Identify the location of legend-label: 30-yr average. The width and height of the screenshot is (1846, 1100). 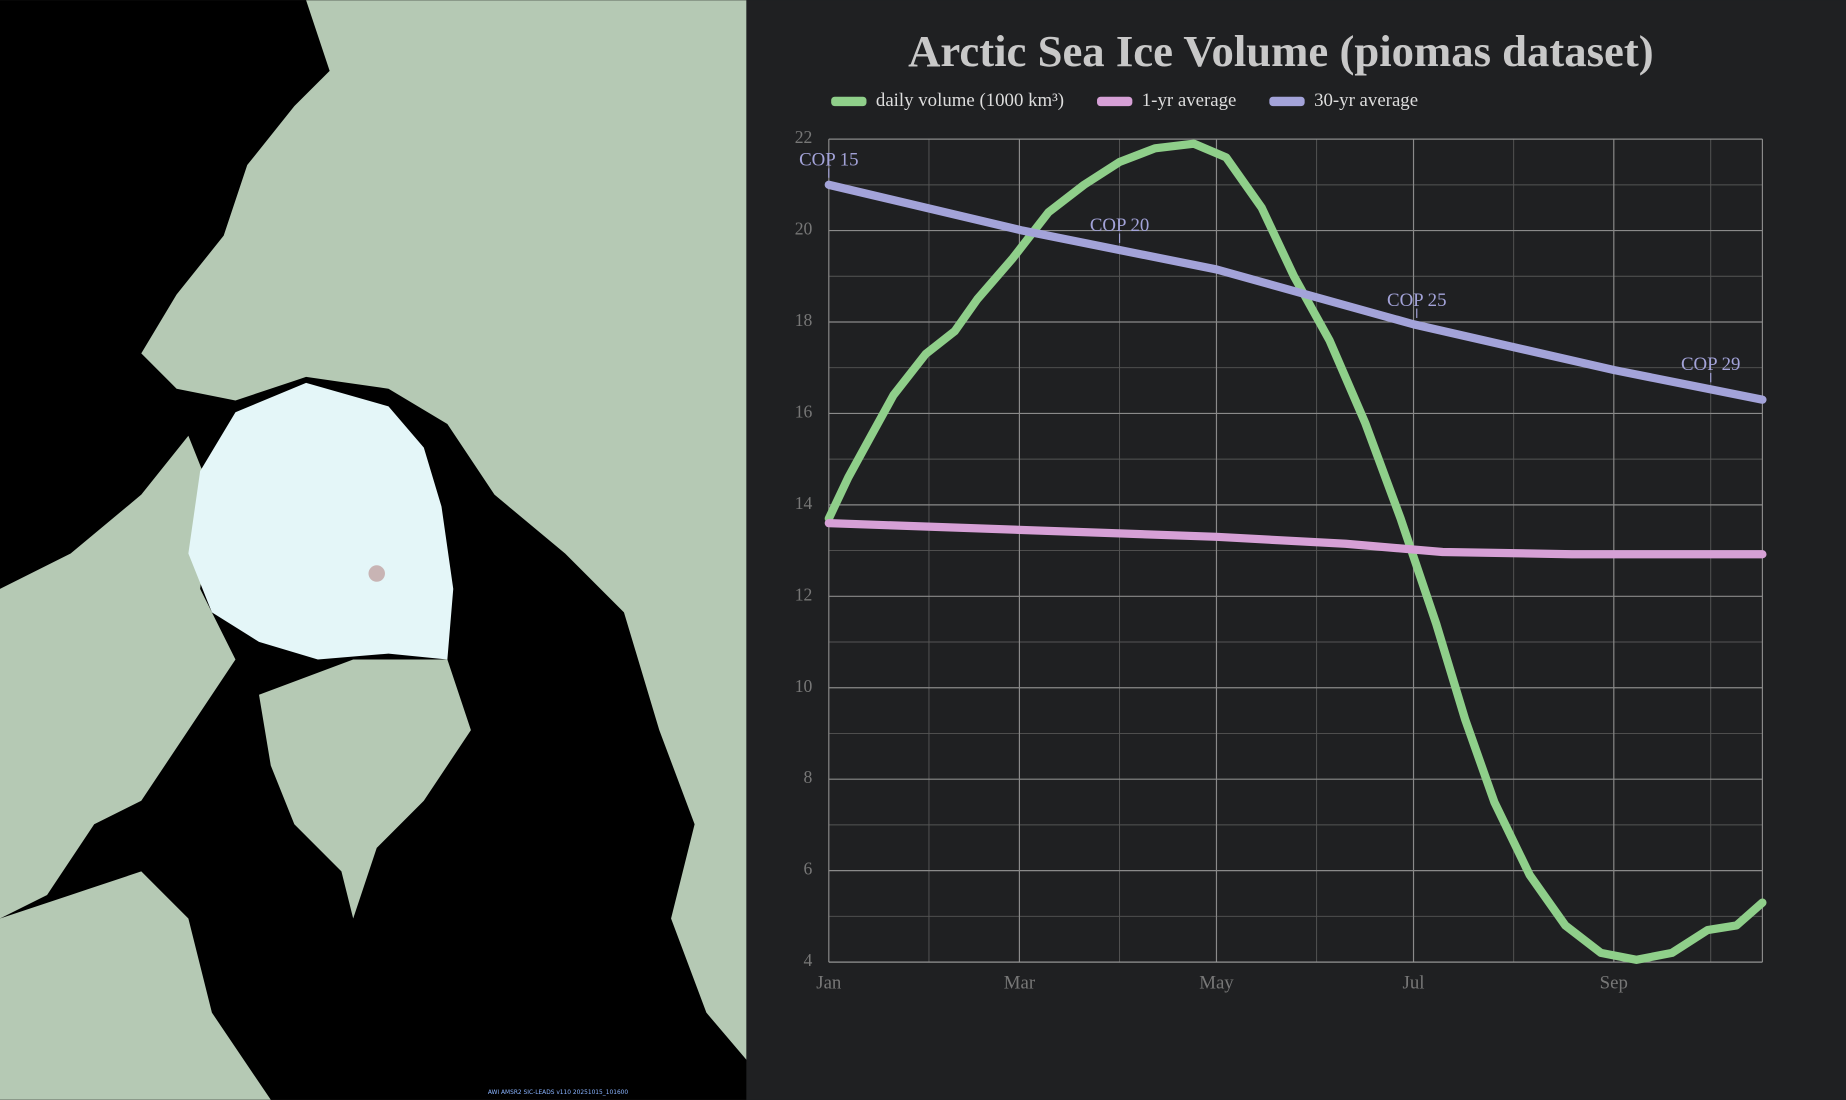
(1366, 100).